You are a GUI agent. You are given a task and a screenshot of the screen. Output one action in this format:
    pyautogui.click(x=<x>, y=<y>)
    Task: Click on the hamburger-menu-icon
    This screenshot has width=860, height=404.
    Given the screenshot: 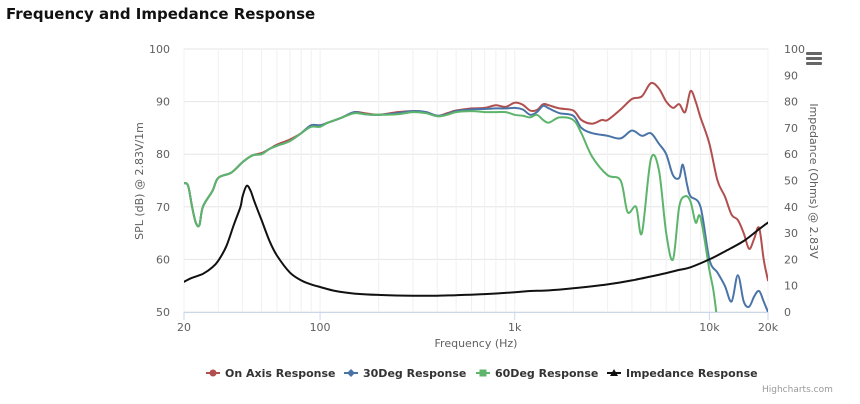 What is the action you would take?
    pyautogui.click(x=814, y=53)
    